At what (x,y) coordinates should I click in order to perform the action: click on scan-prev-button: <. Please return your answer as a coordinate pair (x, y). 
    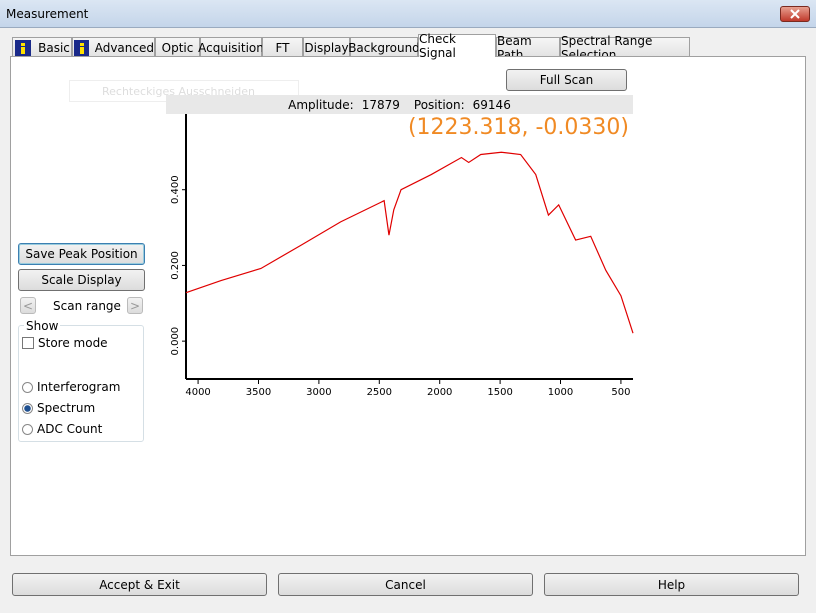
    Looking at the image, I should click on (28, 305).